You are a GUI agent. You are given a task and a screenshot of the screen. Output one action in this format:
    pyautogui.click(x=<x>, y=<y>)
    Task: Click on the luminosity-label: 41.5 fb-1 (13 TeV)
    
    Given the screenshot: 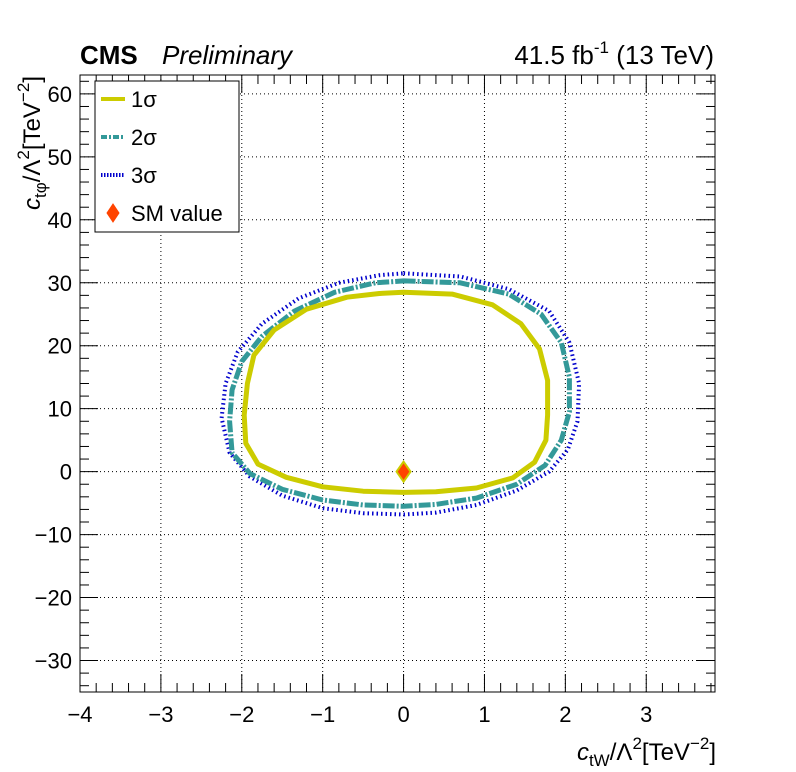 What is the action you would take?
    pyautogui.click(x=614, y=54)
    